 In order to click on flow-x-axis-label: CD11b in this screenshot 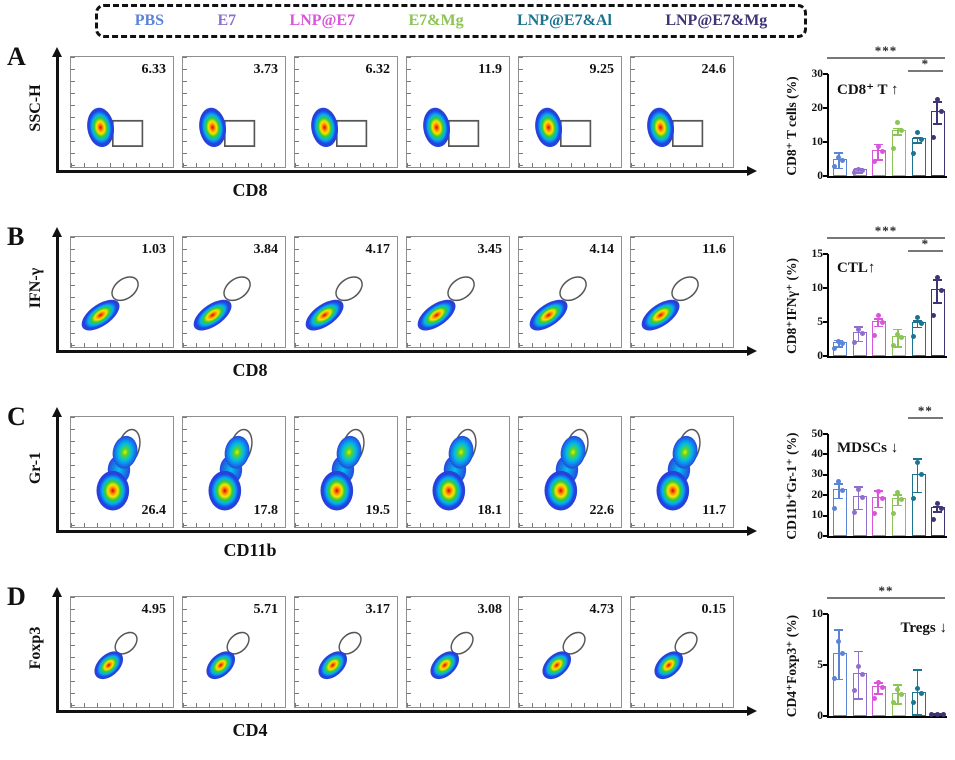, I will do `click(250, 550)`.